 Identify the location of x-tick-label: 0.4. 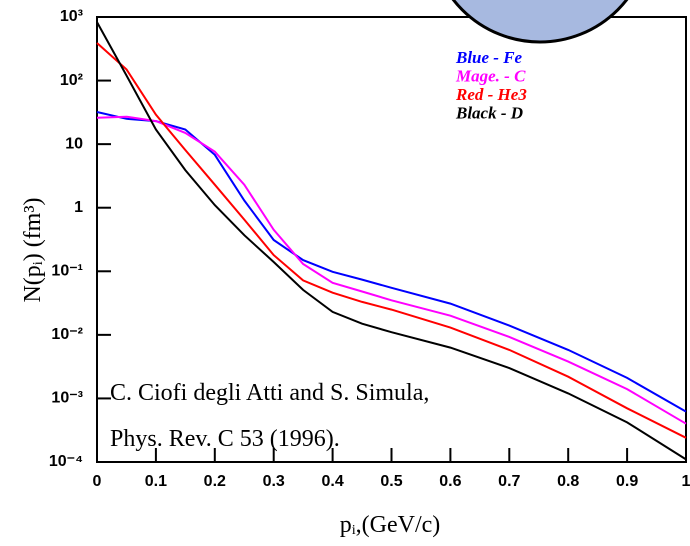
(332, 481).